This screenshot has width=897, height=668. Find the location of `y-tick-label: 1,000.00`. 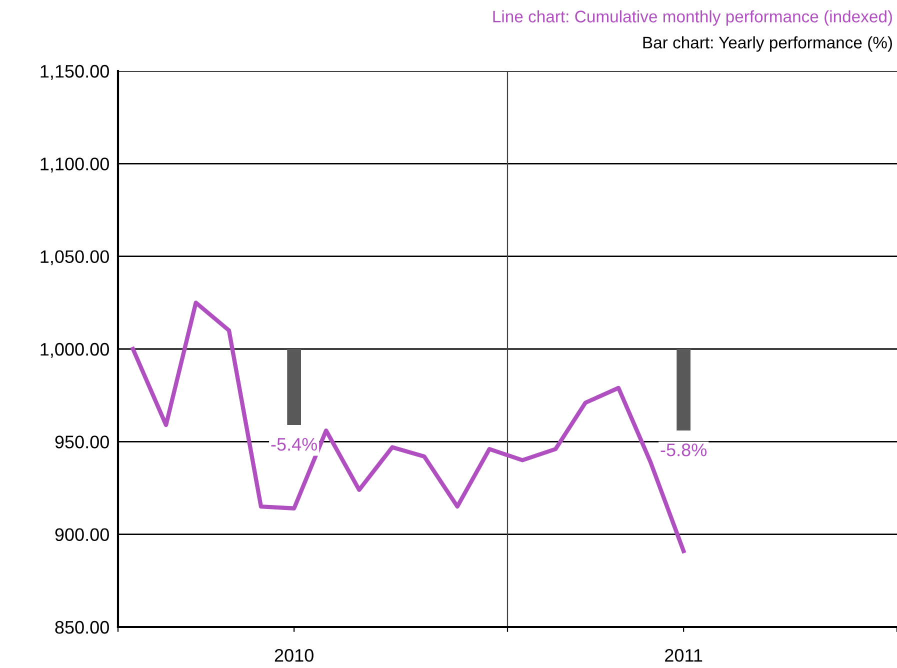

y-tick-label: 1,000.00 is located at coordinates (74, 350).